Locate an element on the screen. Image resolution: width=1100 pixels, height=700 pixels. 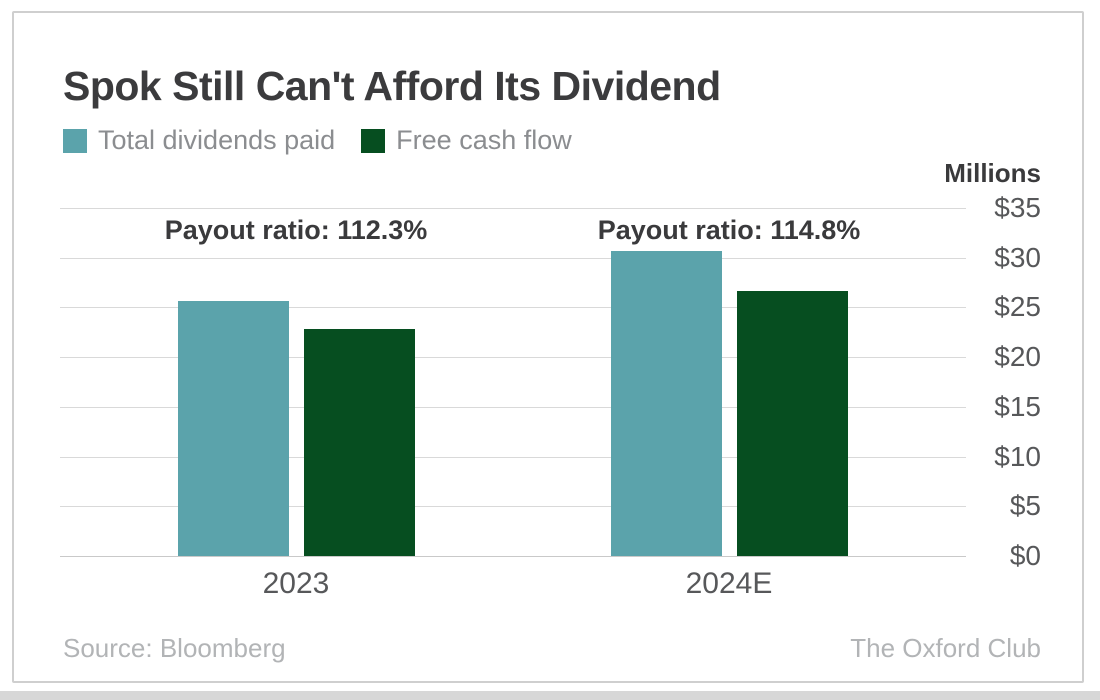
legend-item-fcf: Free cash flow is located at coordinates (466, 140).